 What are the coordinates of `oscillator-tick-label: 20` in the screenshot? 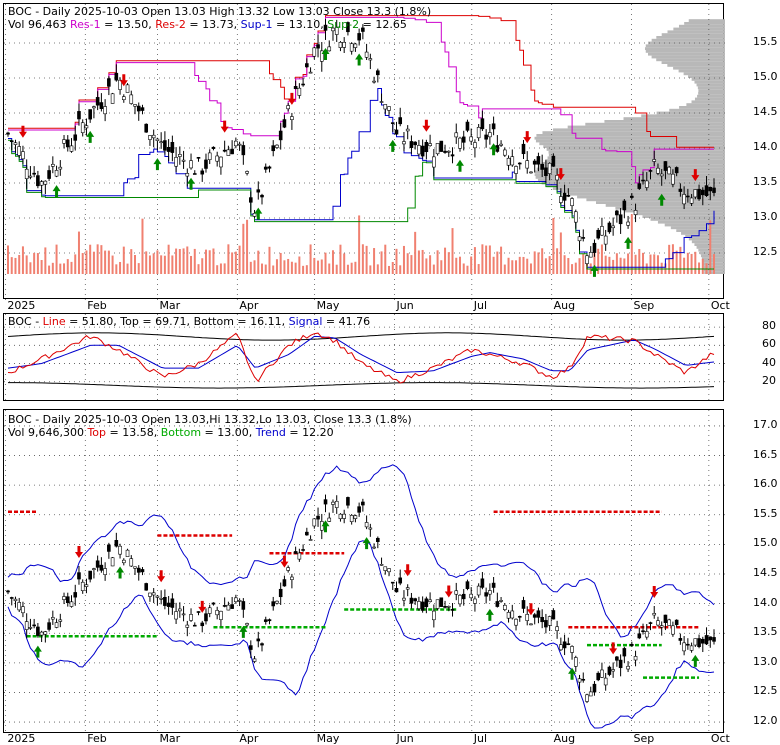 It's located at (769, 380).